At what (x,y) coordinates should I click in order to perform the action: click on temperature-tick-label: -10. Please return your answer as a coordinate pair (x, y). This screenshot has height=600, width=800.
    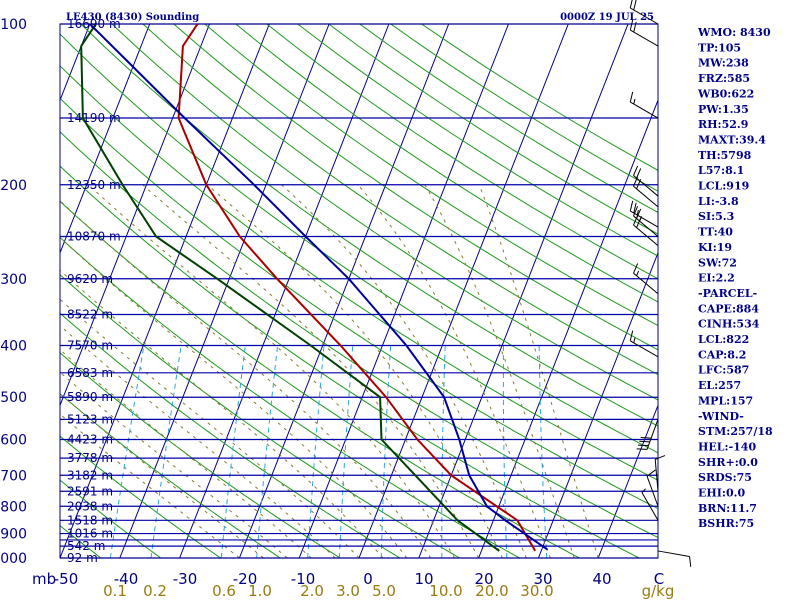
    Looking at the image, I should click on (303, 579).